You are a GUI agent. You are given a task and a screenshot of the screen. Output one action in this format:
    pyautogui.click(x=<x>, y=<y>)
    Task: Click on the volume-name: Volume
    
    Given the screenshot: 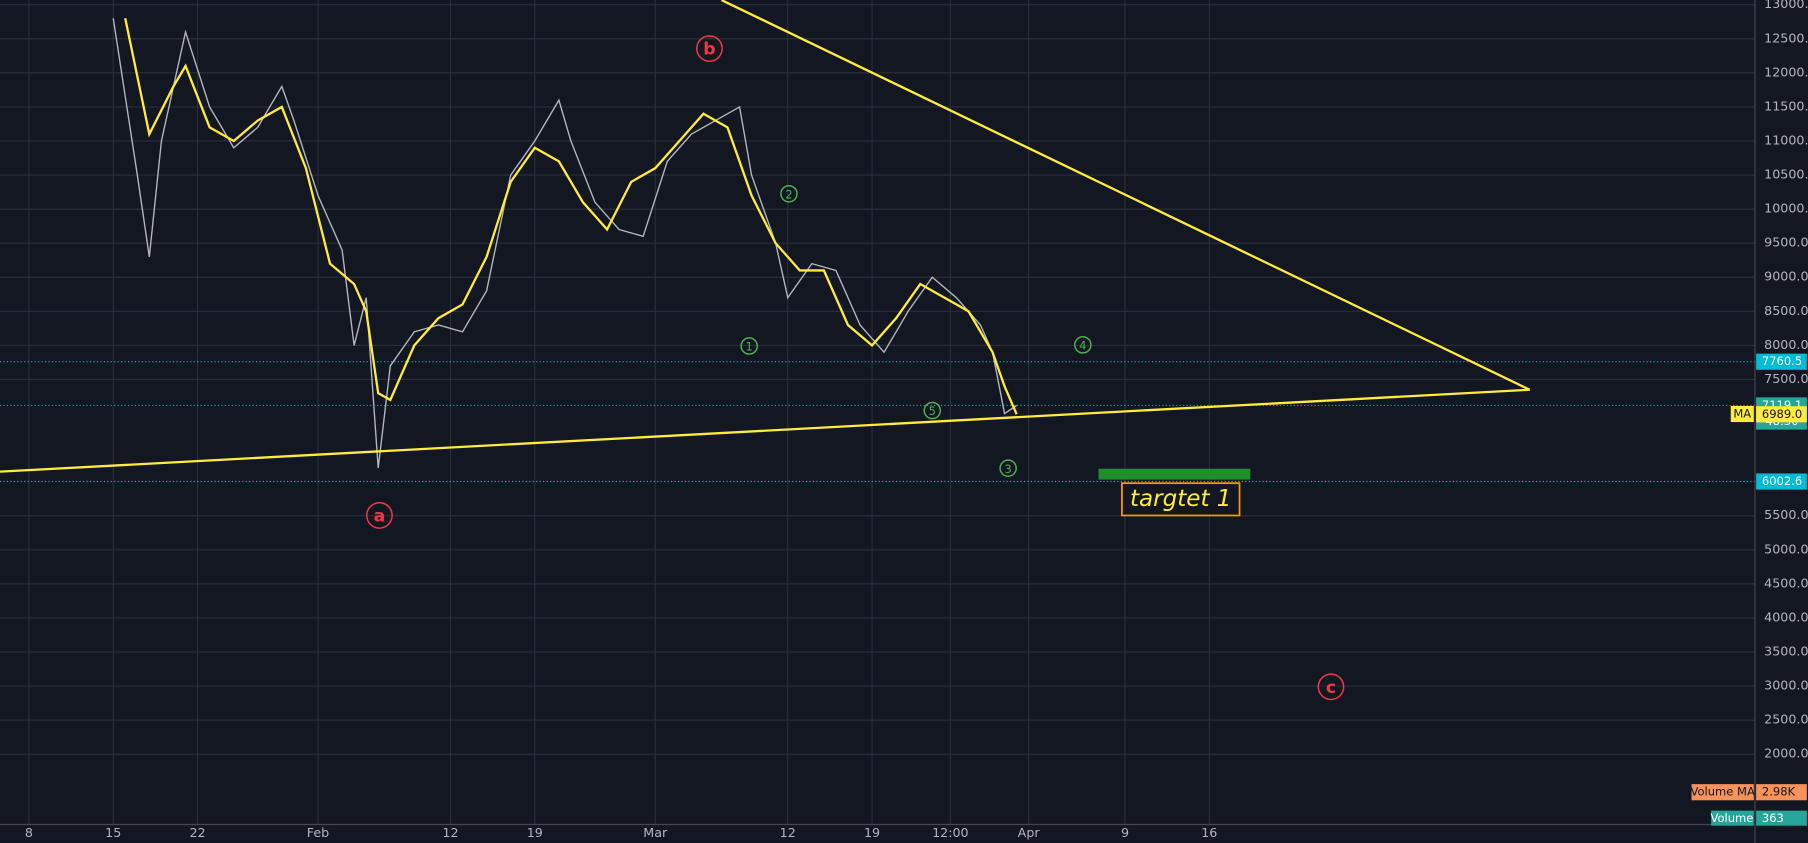 What is the action you would take?
    pyautogui.click(x=1731, y=818)
    